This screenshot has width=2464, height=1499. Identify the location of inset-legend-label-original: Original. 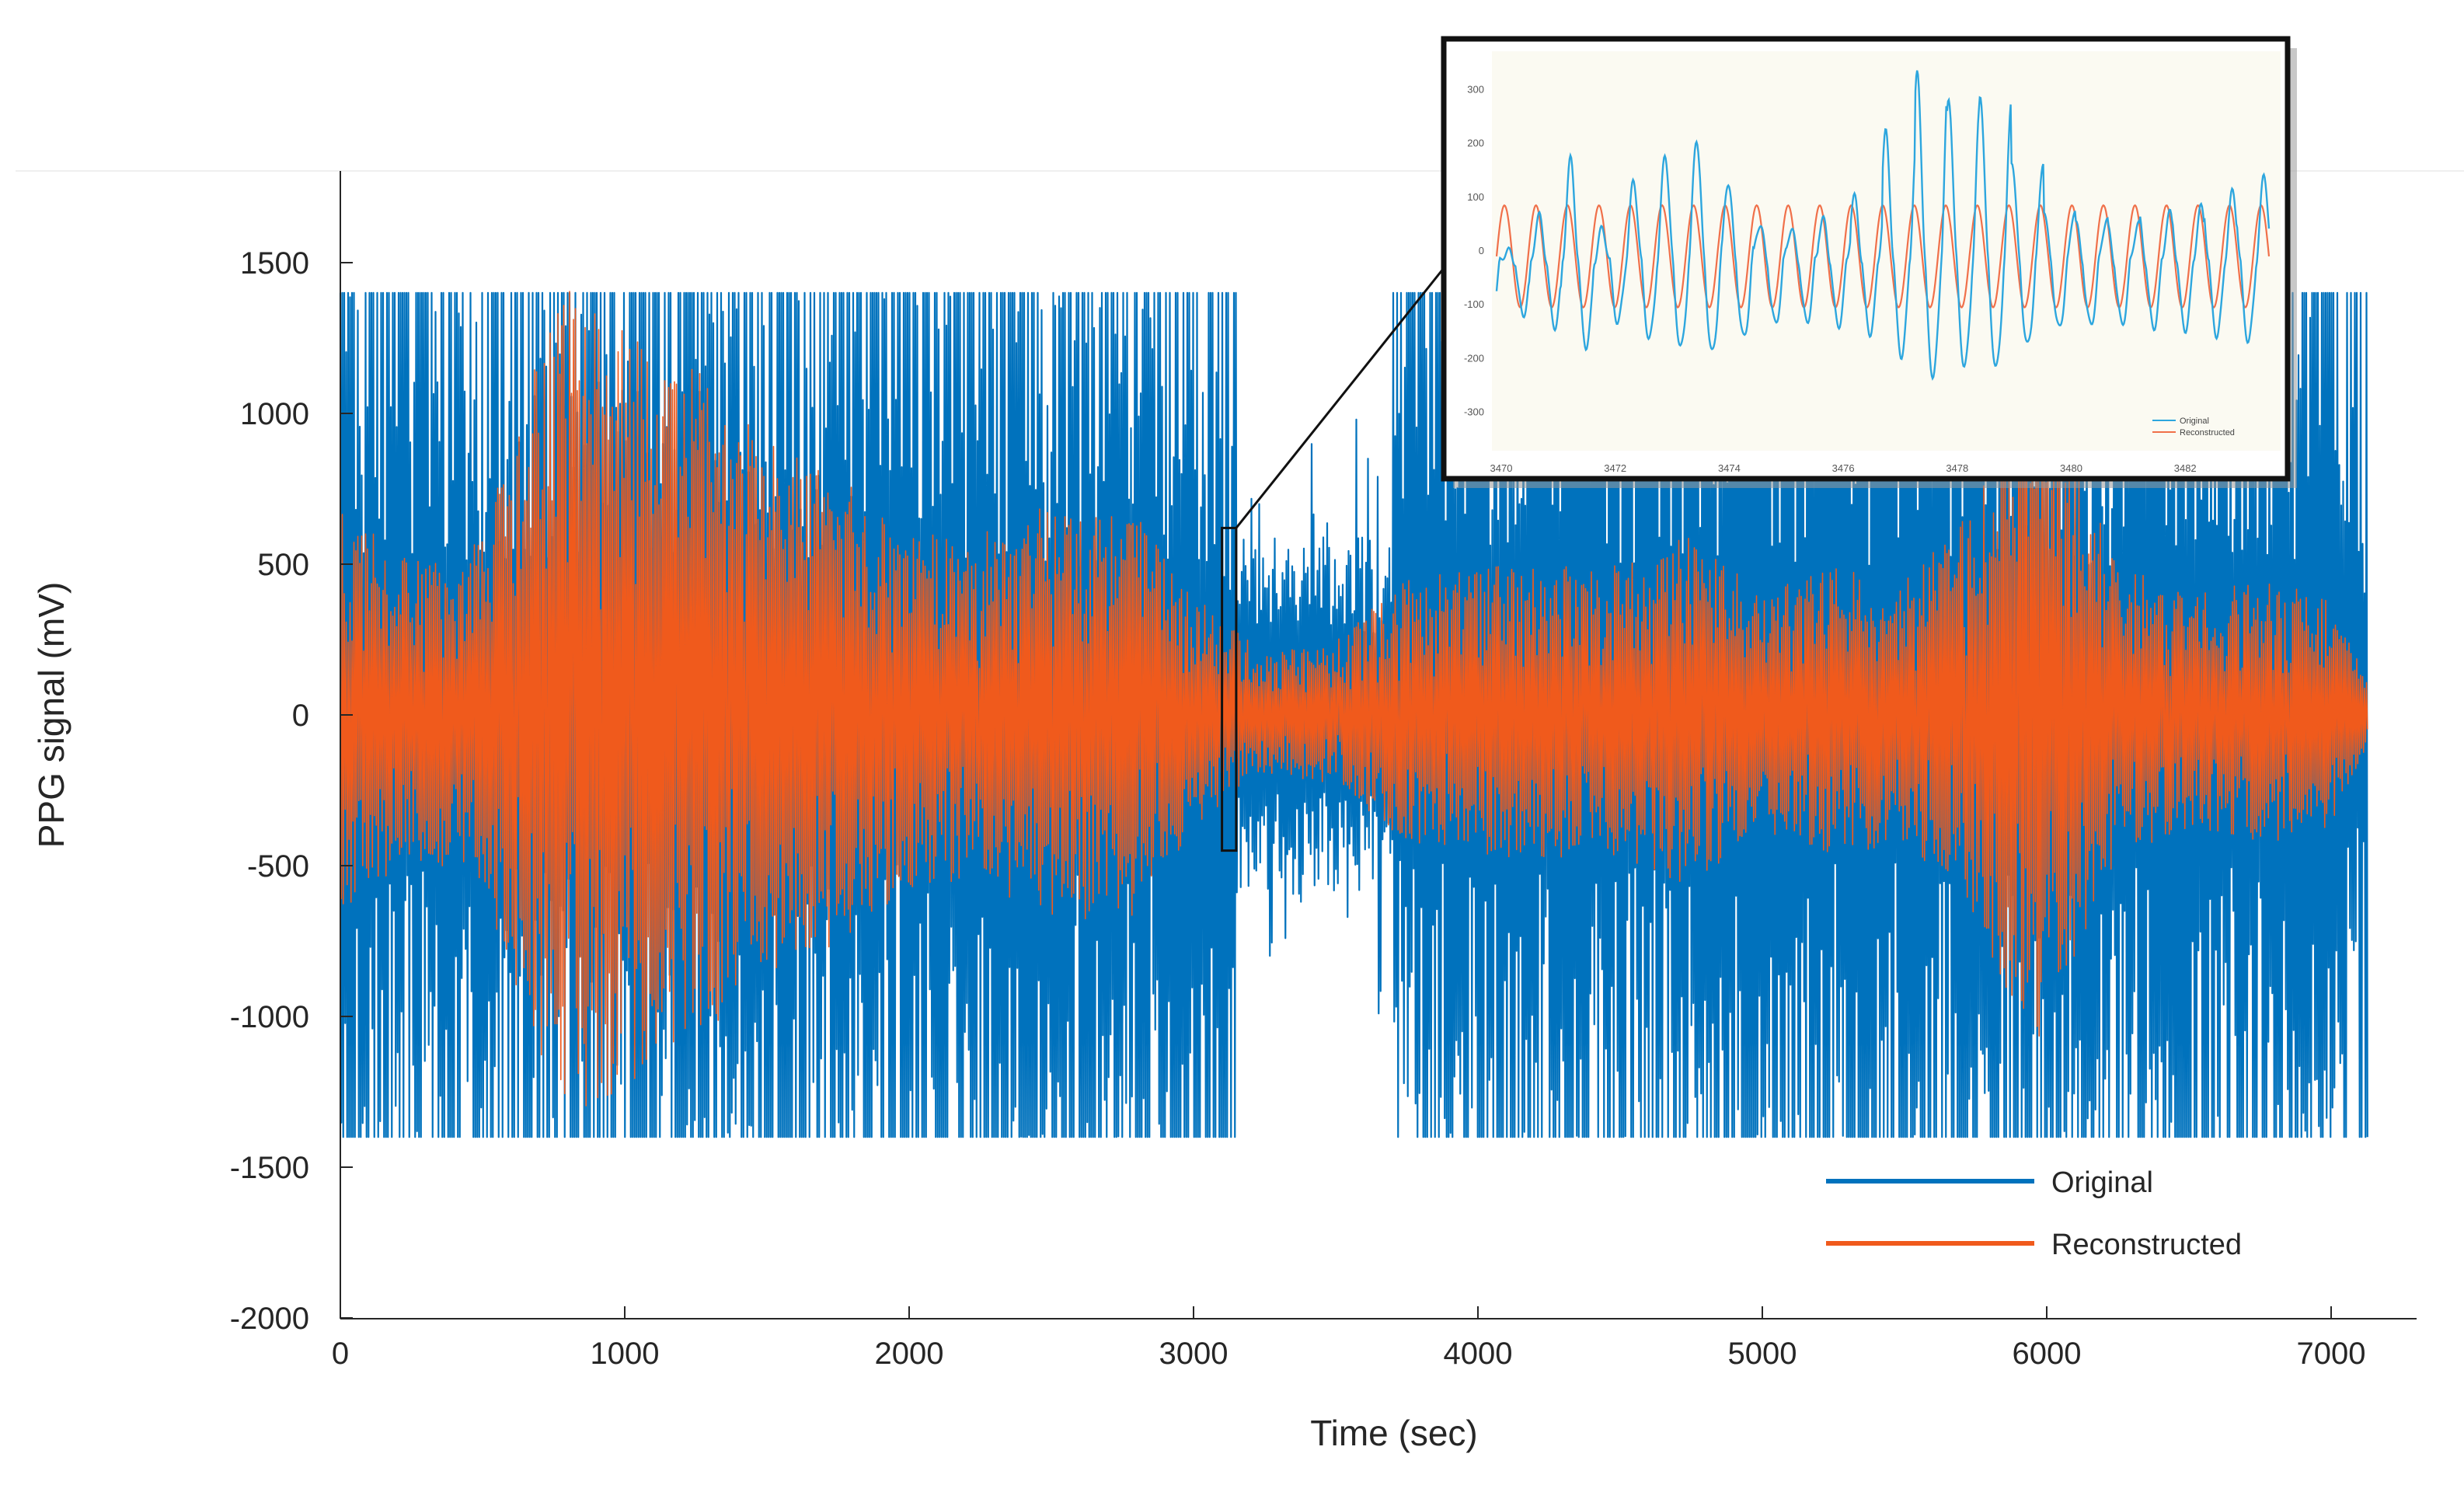
(2194, 421).